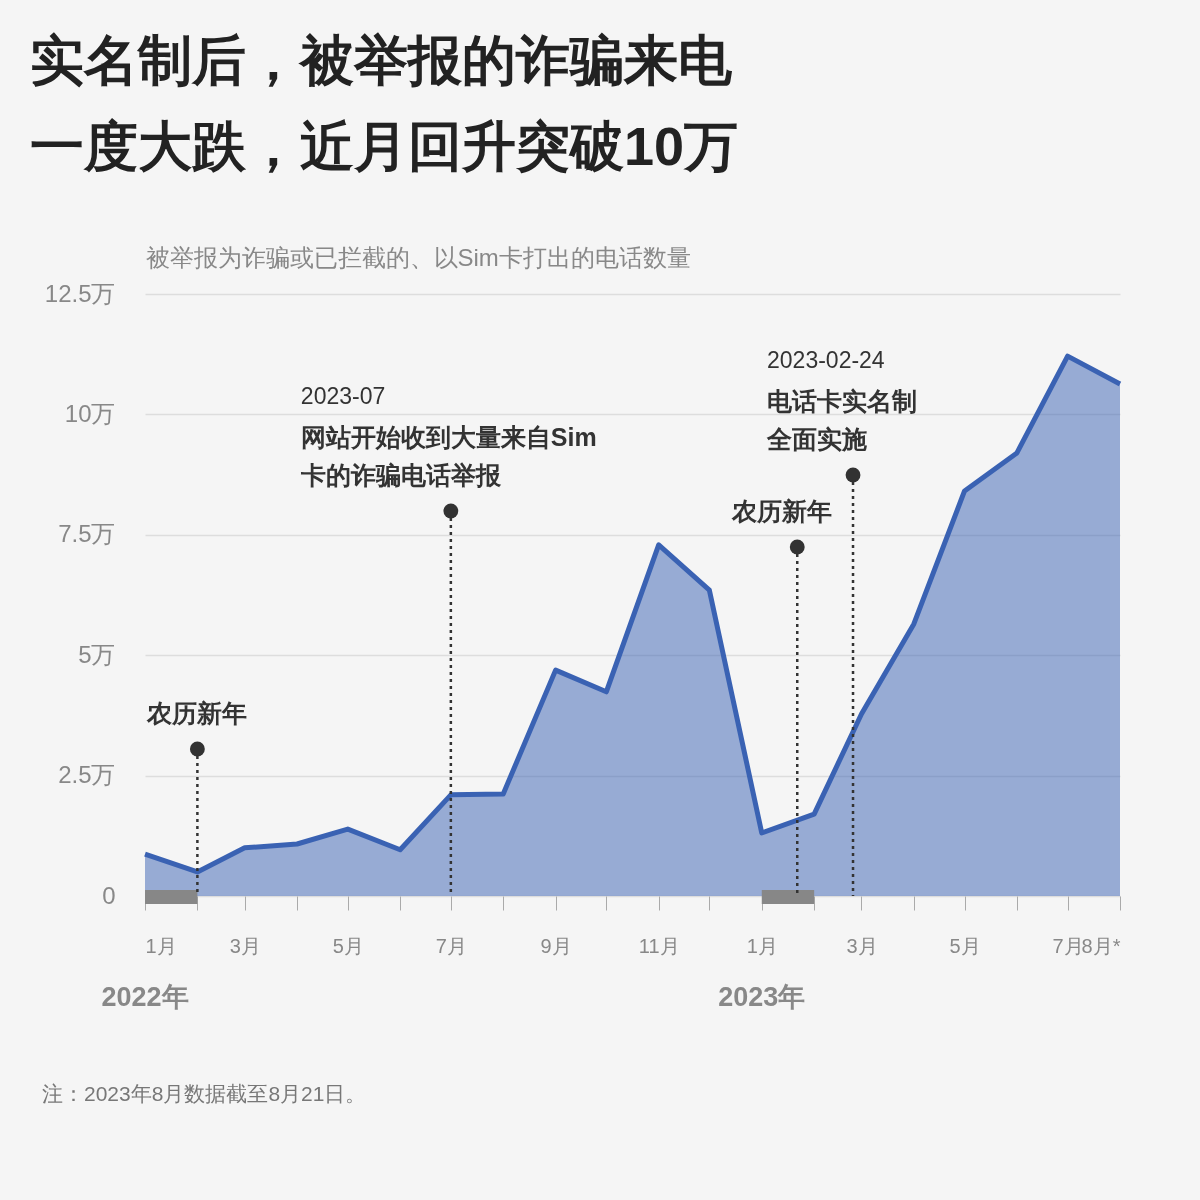 Image resolution: width=1200 pixels, height=1200 pixels. What do you see at coordinates (842, 420) in the screenshot?
I see `ref-line-label: 电话卡实名制全面实施` at bounding box center [842, 420].